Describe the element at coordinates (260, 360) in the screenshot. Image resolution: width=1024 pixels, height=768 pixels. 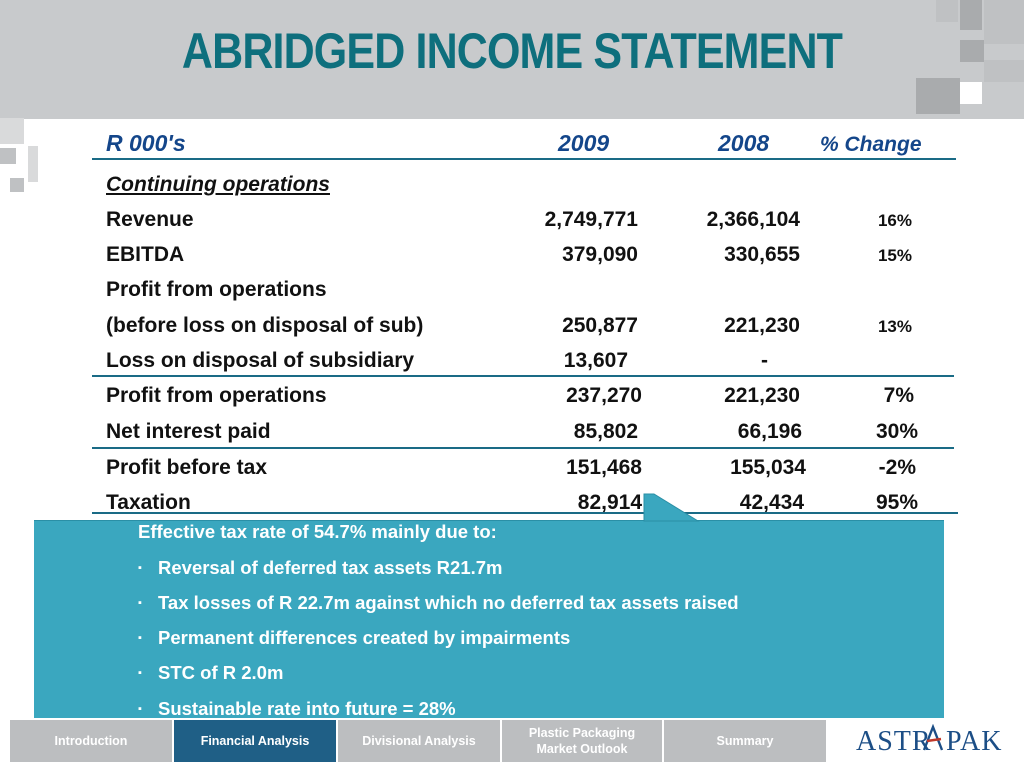
I see `row-label: Loss on disposal of subsidiary` at that location.